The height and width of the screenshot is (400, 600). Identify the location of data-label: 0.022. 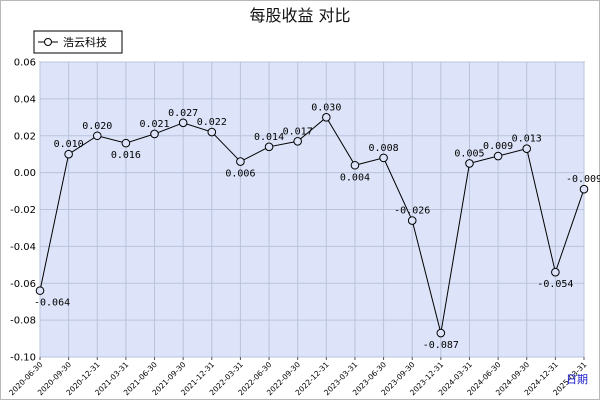
(212, 122).